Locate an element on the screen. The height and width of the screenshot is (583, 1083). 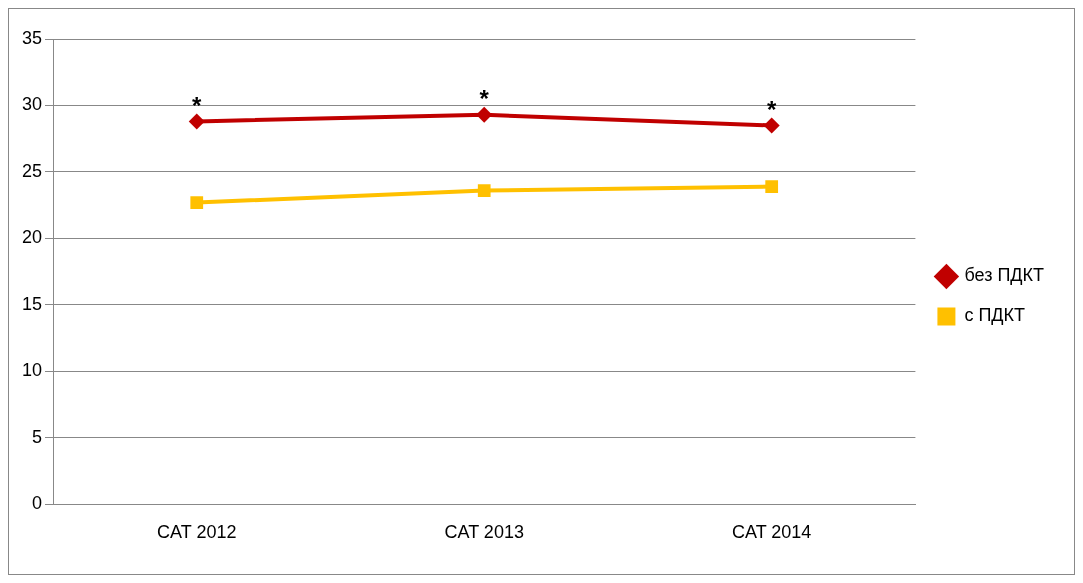
y-tick-label: 5 is located at coordinates (37, 436).